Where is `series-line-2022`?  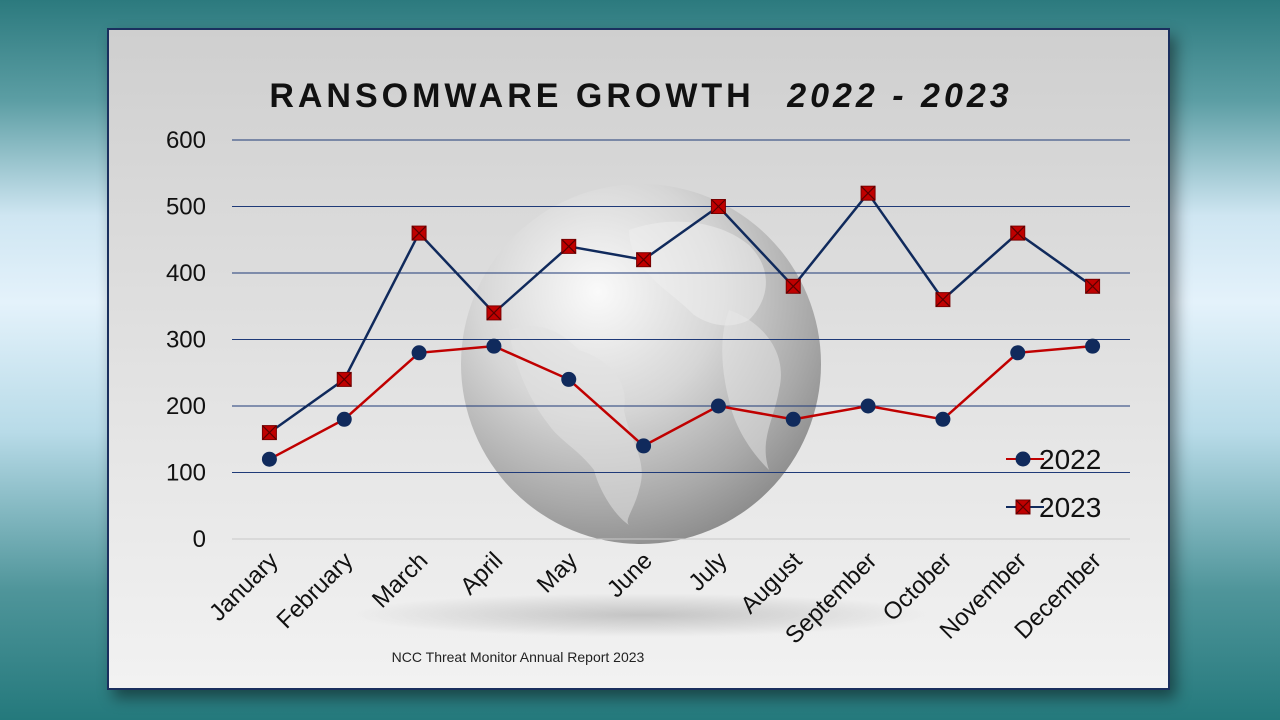 series-line-2022 is located at coordinates (680, 402).